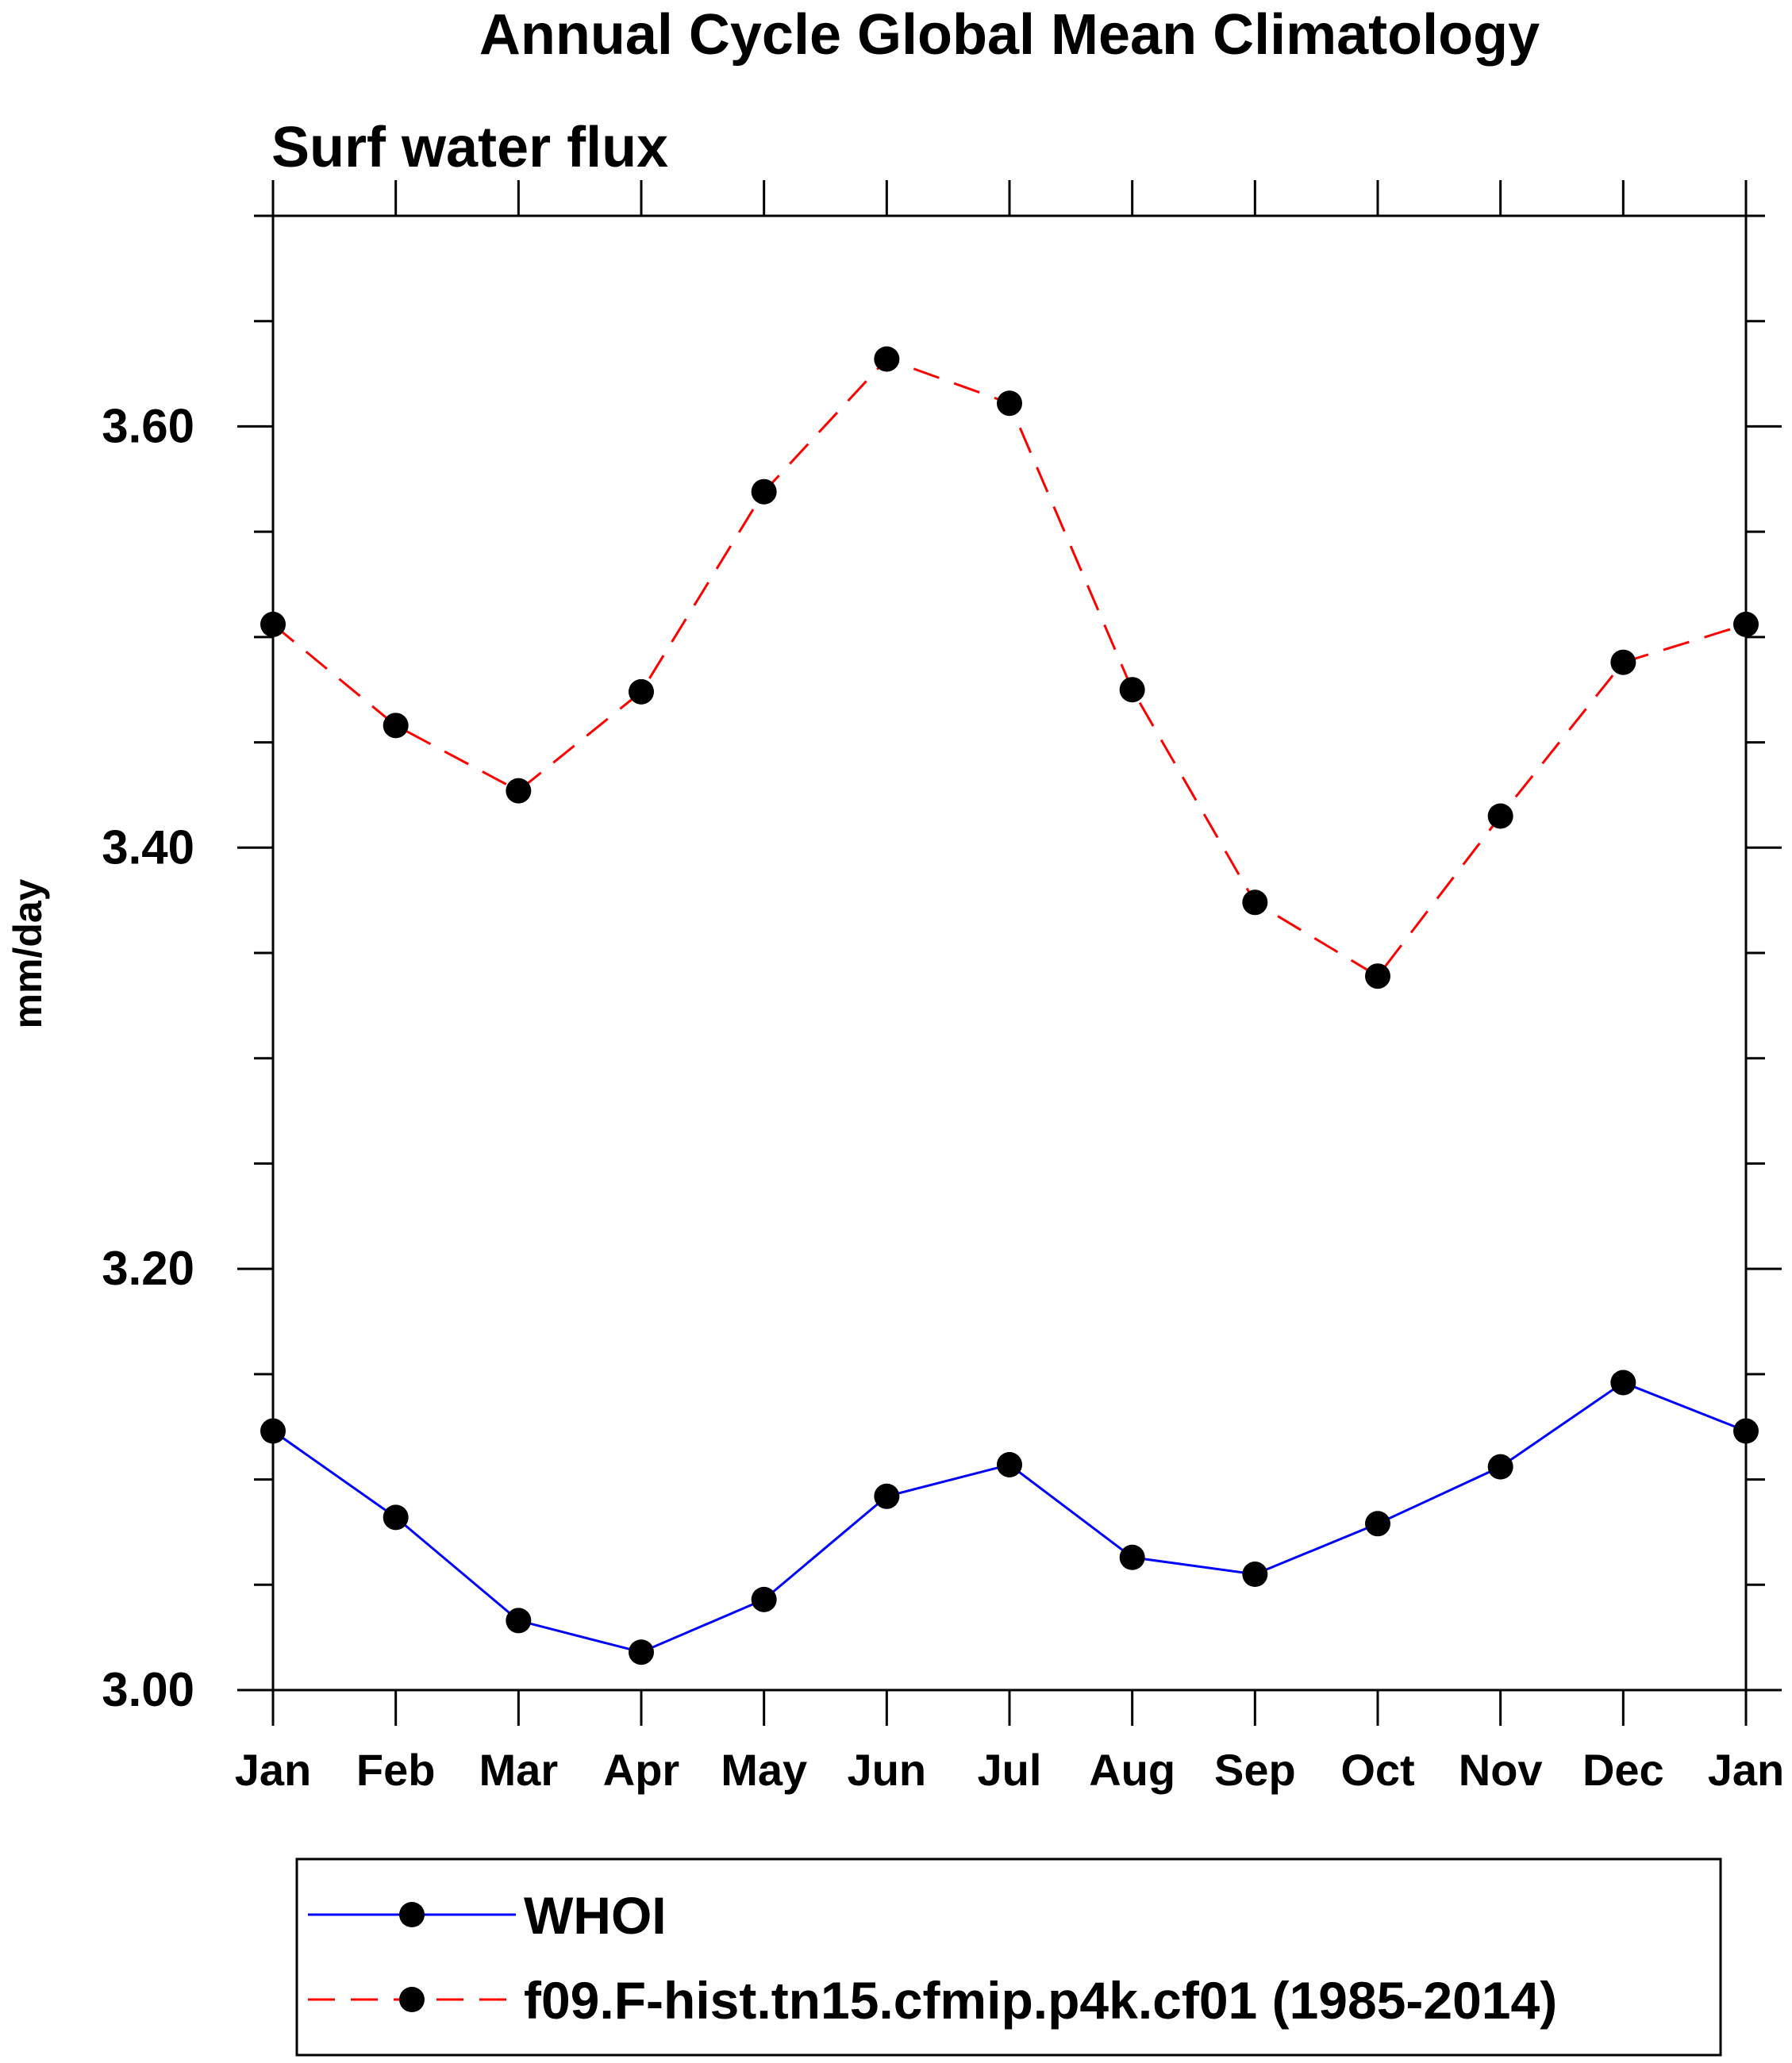 The height and width of the screenshot is (2063, 1792). Describe the element at coordinates (595, 1915) in the screenshot. I see `legend-label: WHOI` at that location.